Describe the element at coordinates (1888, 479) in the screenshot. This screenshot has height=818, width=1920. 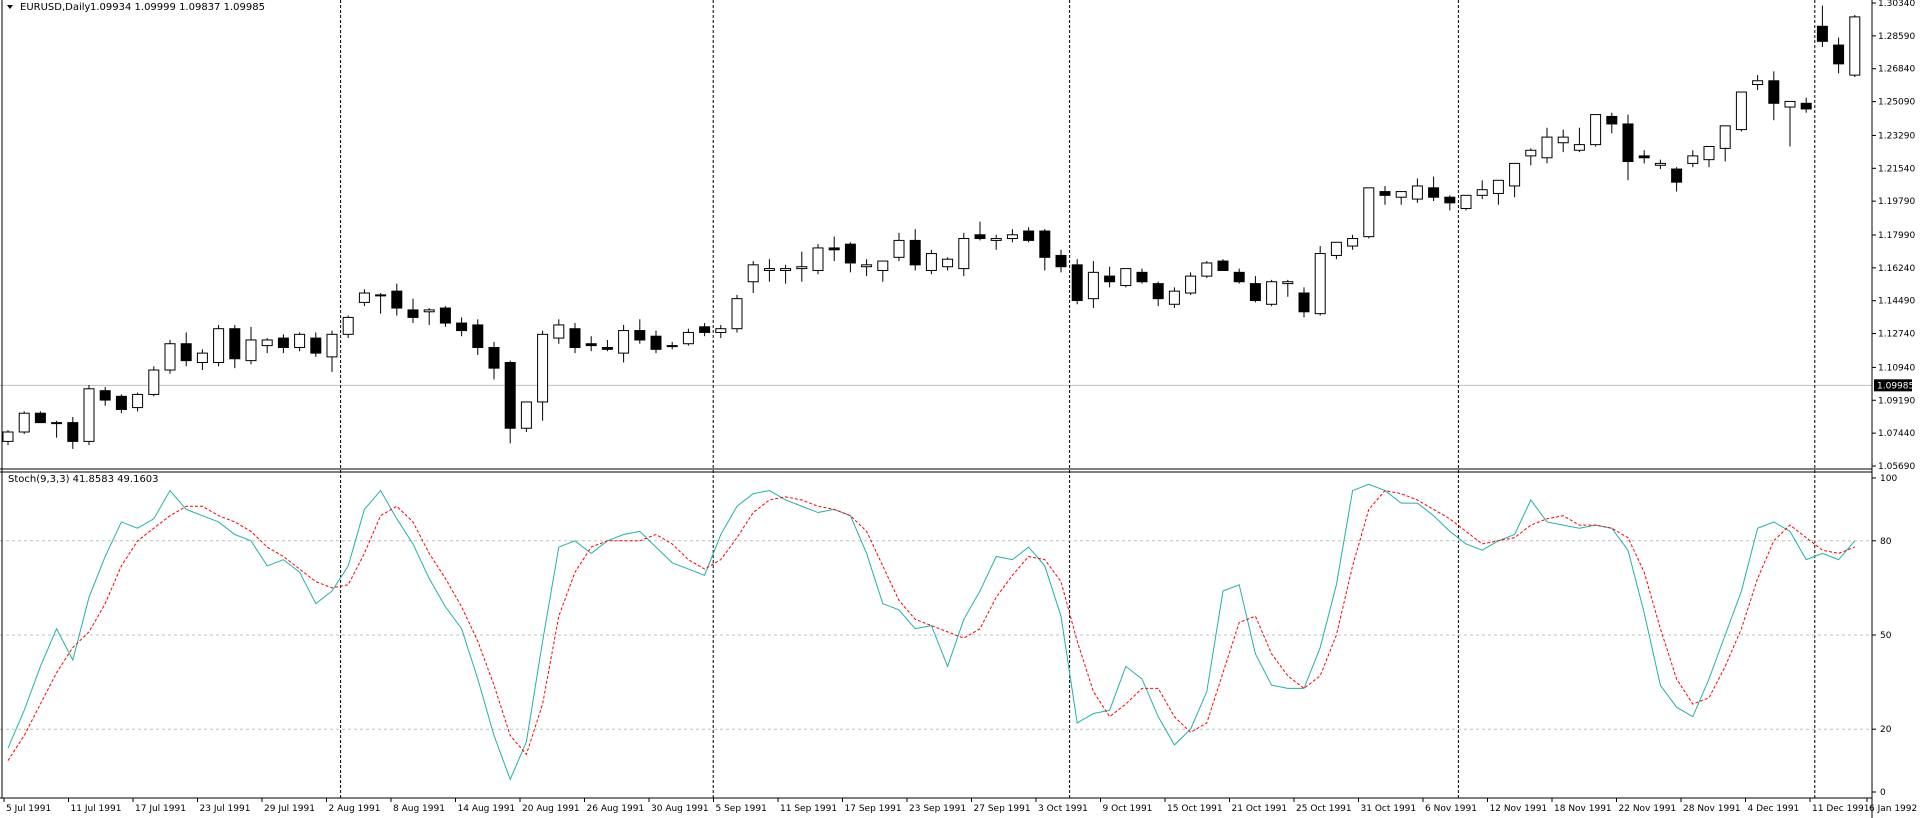
I see `stoch-tick-label-0: 100` at that location.